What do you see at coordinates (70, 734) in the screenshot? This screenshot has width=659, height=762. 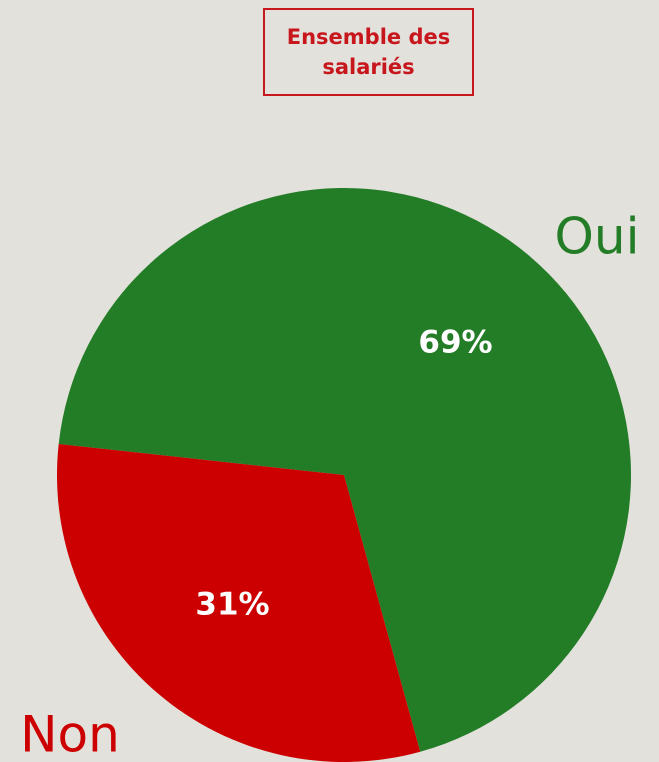 I see `category-label: Non` at bounding box center [70, 734].